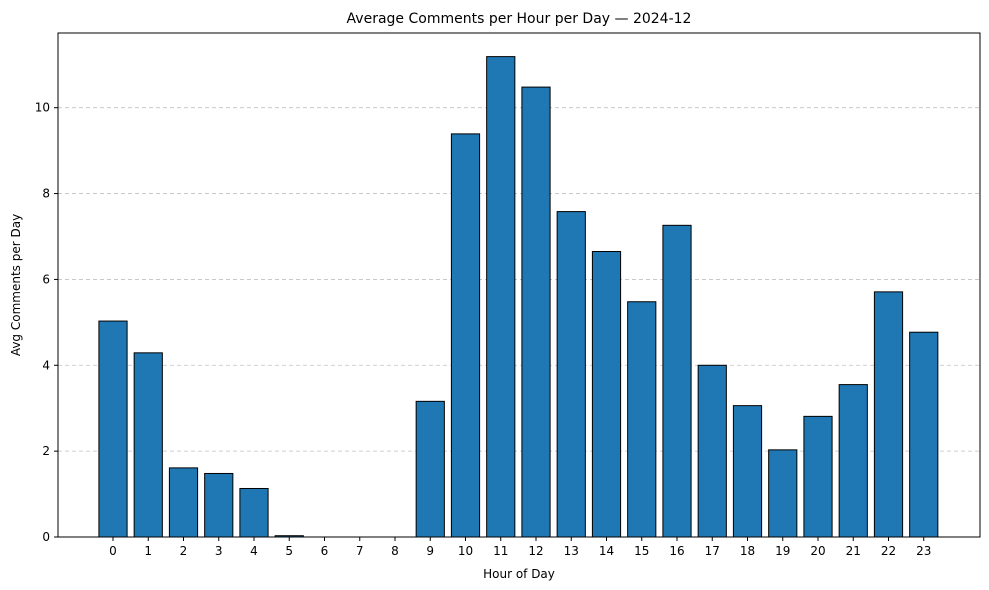  What do you see at coordinates (571, 551) in the screenshot?
I see `x-tick-label: 13` at bounding box center [571, 551].